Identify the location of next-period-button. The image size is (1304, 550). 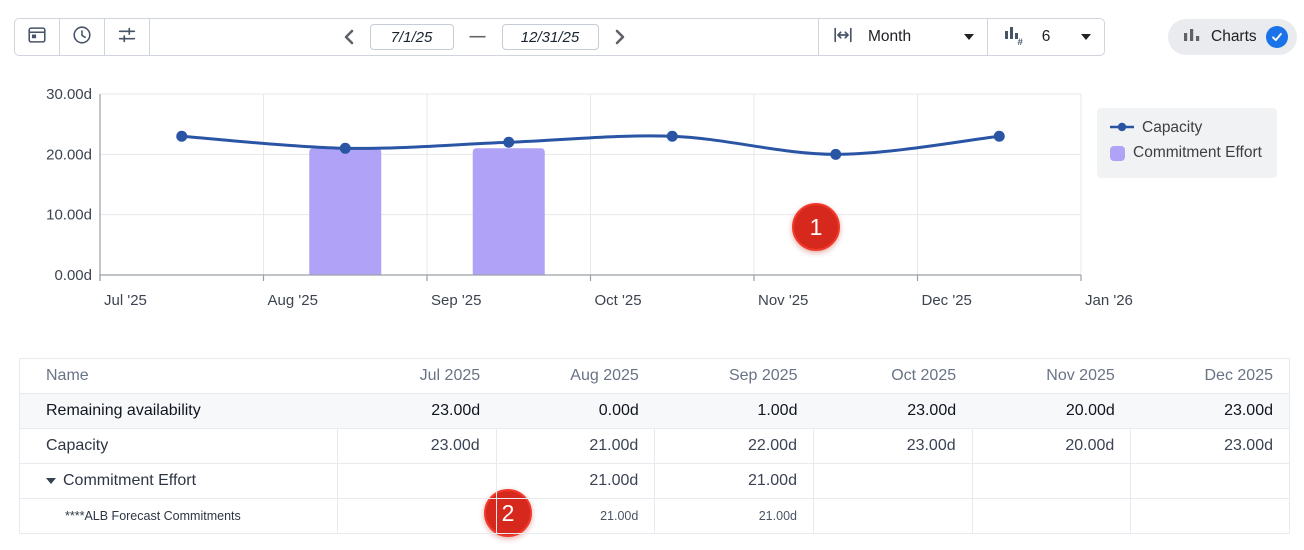
(620, 37).